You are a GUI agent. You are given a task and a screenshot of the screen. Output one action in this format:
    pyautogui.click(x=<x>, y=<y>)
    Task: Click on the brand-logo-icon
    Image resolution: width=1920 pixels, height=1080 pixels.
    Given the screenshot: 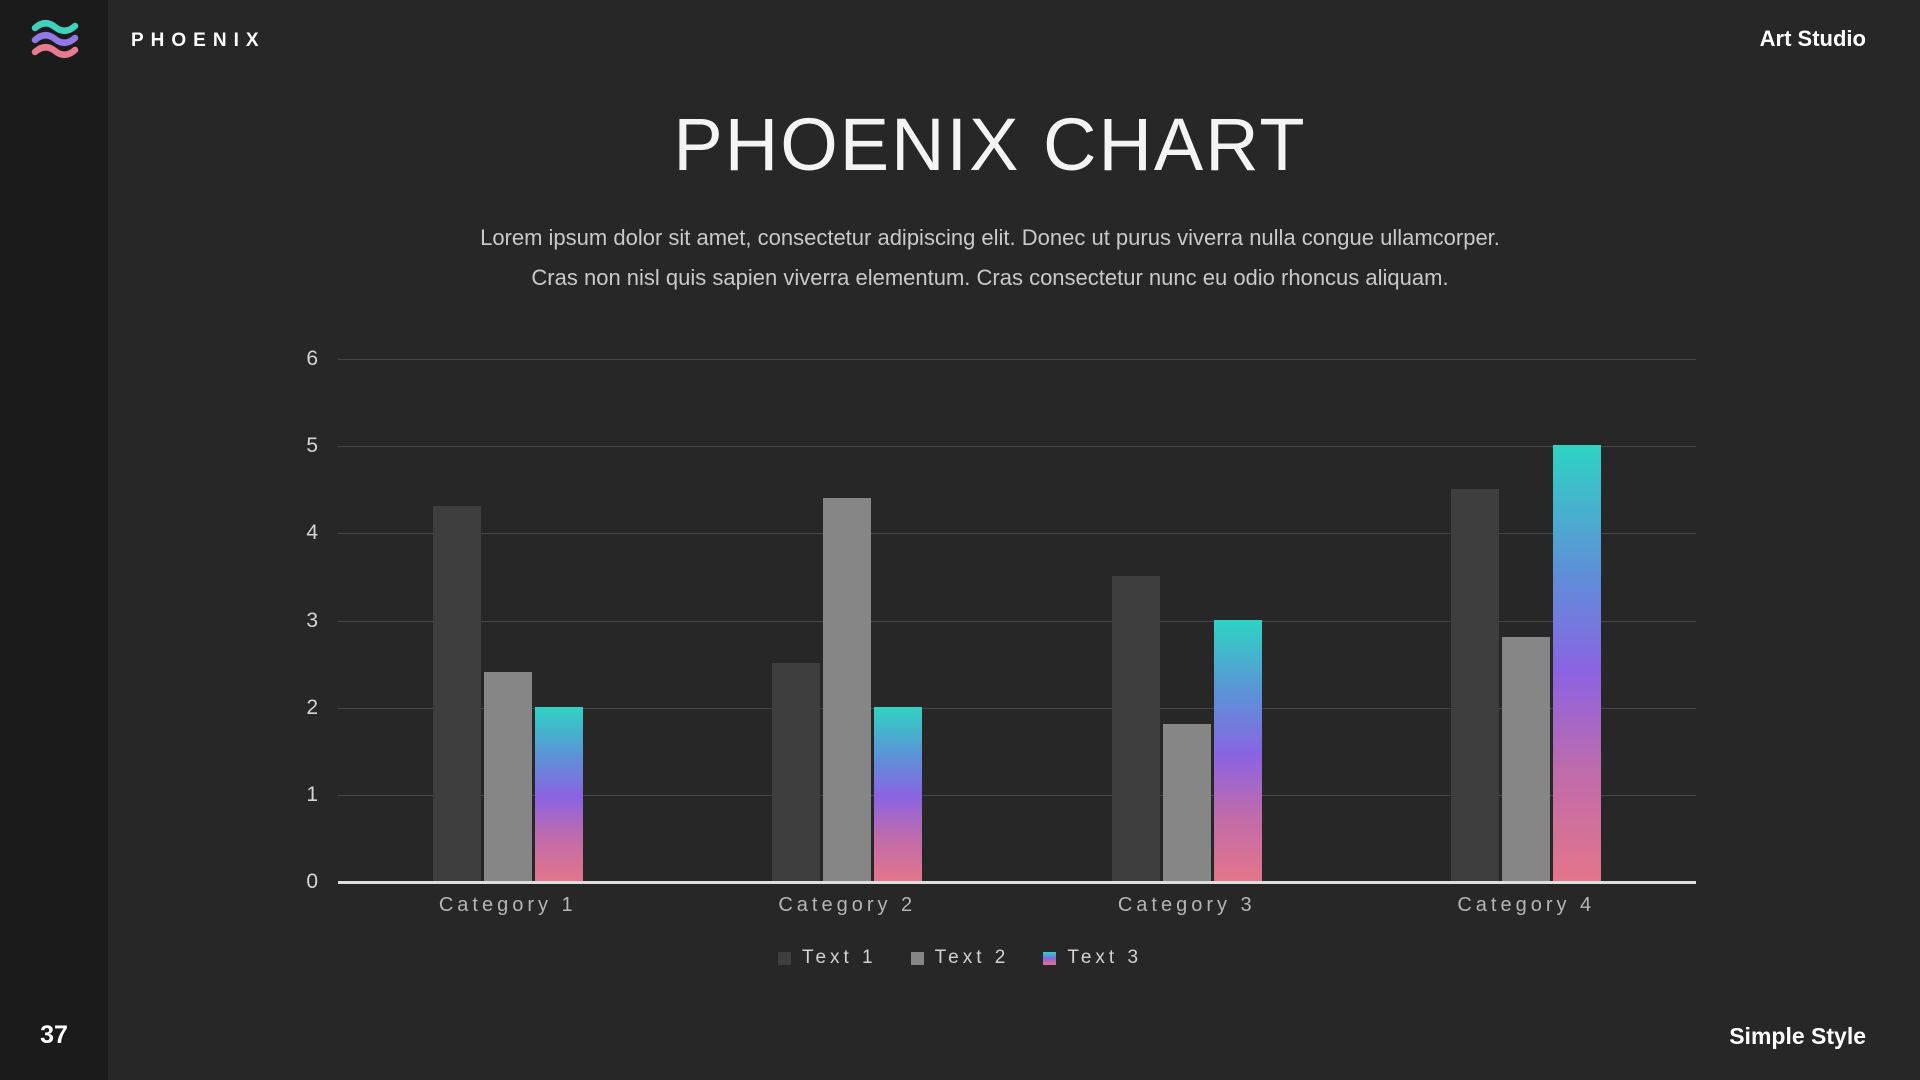 What is the action you would take?
    pyautogui.click(x=55, y=39)
    